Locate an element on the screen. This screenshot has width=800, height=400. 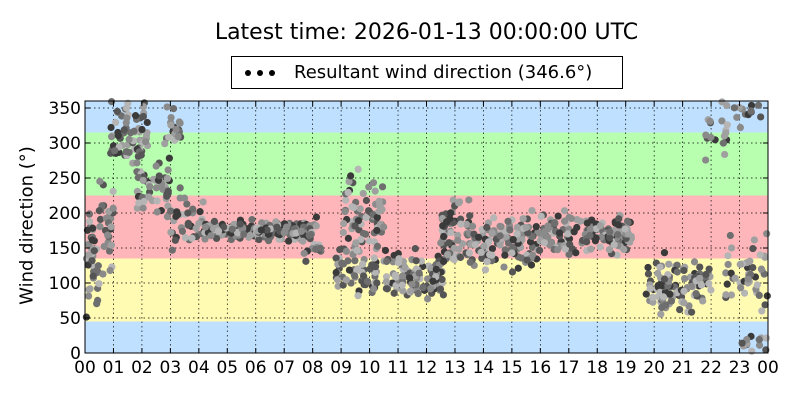
x-tick-label: 02 is located at coordinates (142, 368).